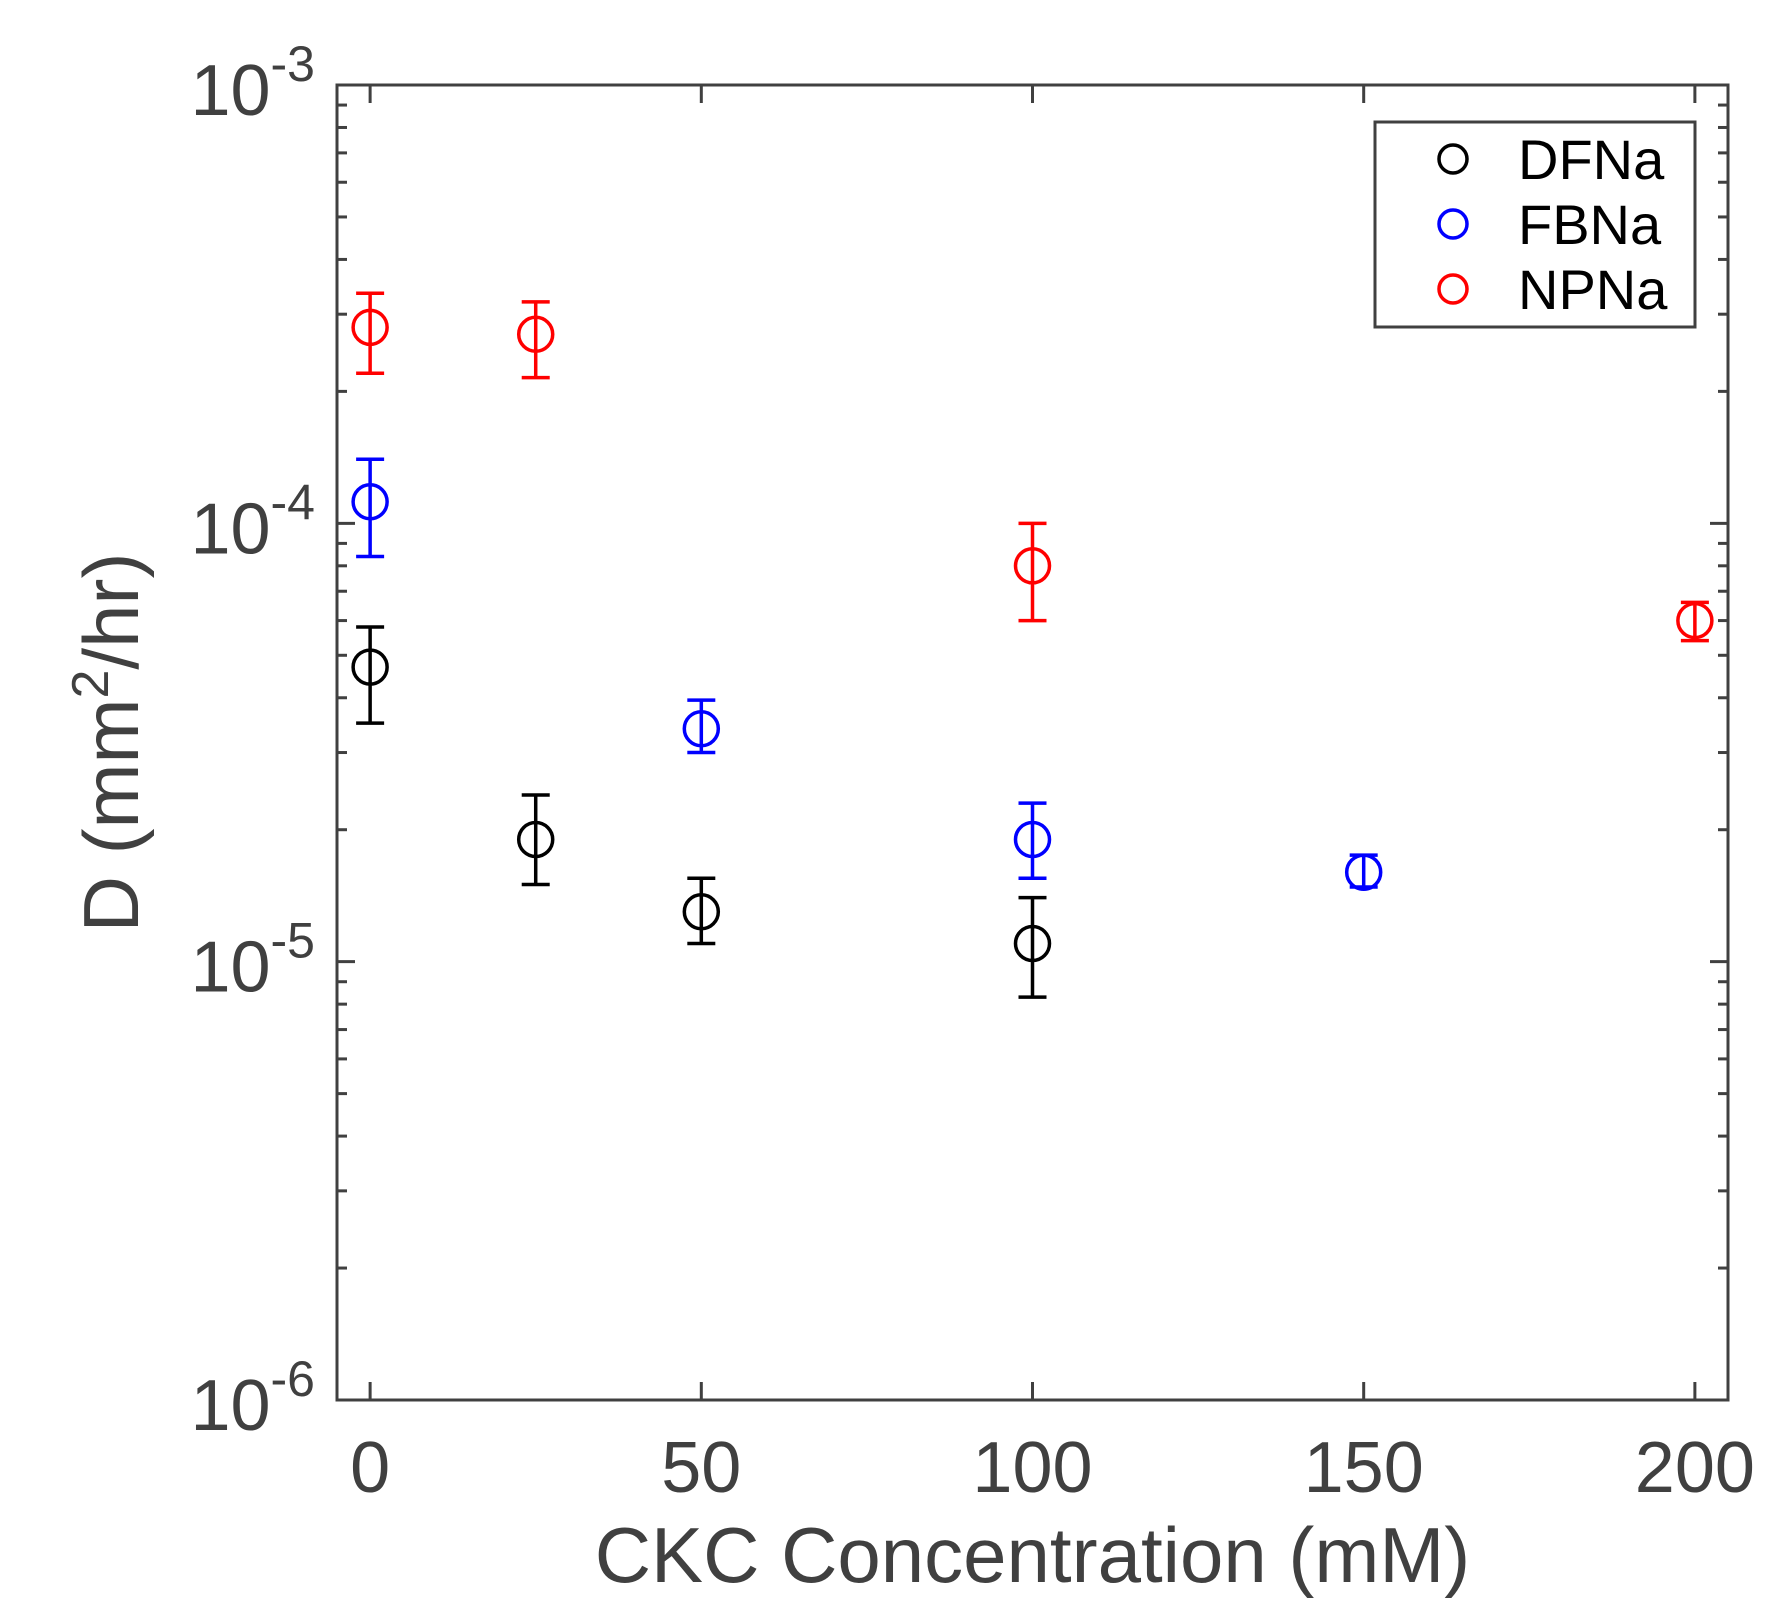  I want to click on x-tick-label: 0, so click(370, 1468).